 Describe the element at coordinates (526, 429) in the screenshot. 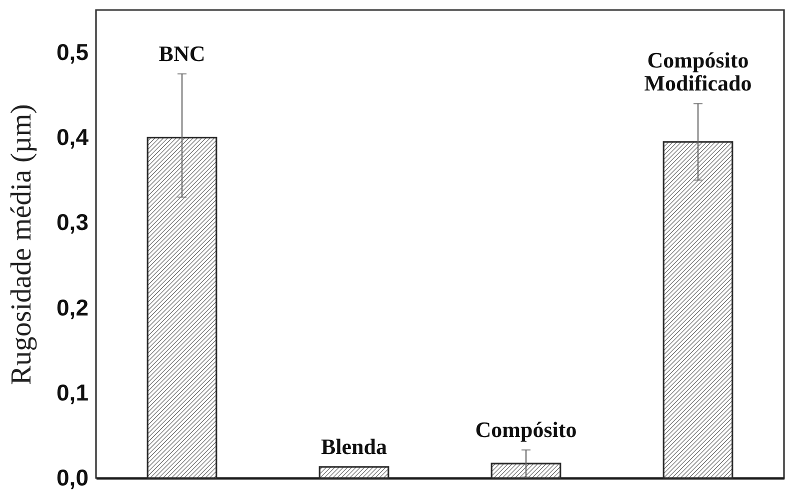

I see `x-tick-label: Compósito` at that location.